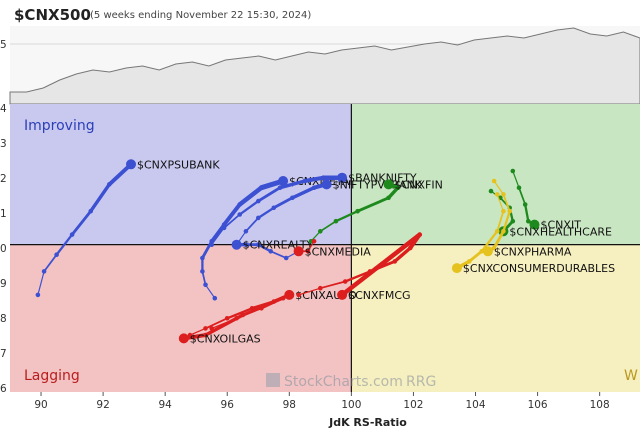 This screenshot has width=640, height=430. Describe the element at coordinates (178, 164) in the screenshot. I see `series-label: $CNXPSUBANK` at that location.